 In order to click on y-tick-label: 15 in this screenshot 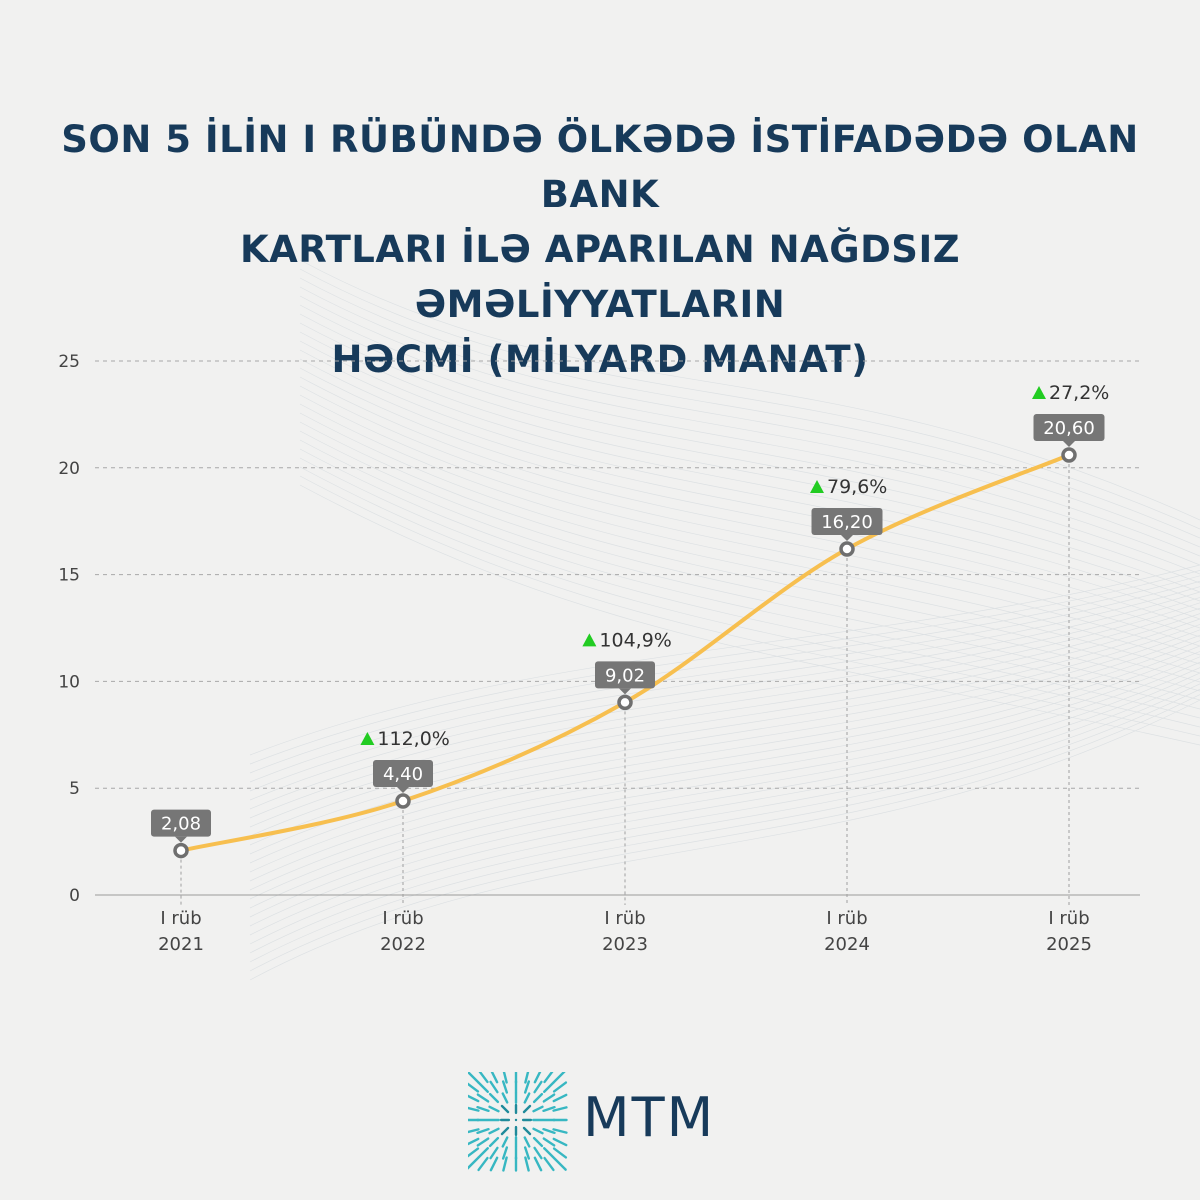, I will do `click(69, 576)`.